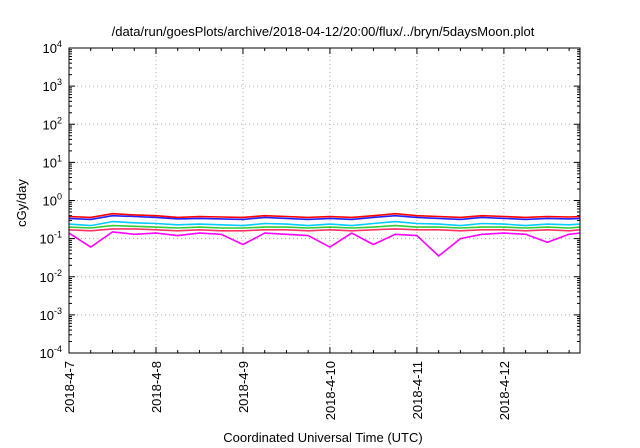 This screenshot has width=640, height=448. What do you see at coordinates (52, 200) in the screenshot?
I see `y-tick-label: 10⁰` at bounding box center [52, 200].